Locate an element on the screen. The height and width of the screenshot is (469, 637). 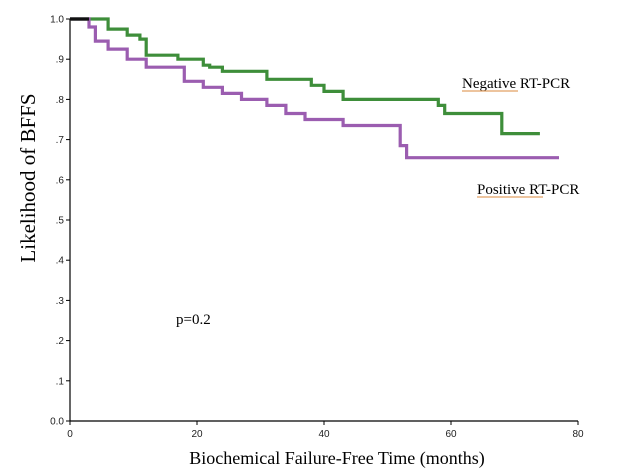
y-tick-label: .5 is located at coordinates (60, 221).